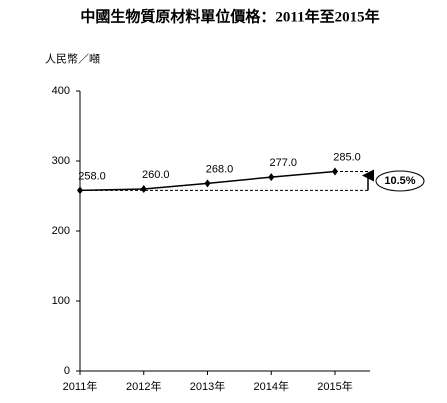  Describe the element at coordinates (283, 163) in the screenshot. I see `value-label: 277.0` at that location.